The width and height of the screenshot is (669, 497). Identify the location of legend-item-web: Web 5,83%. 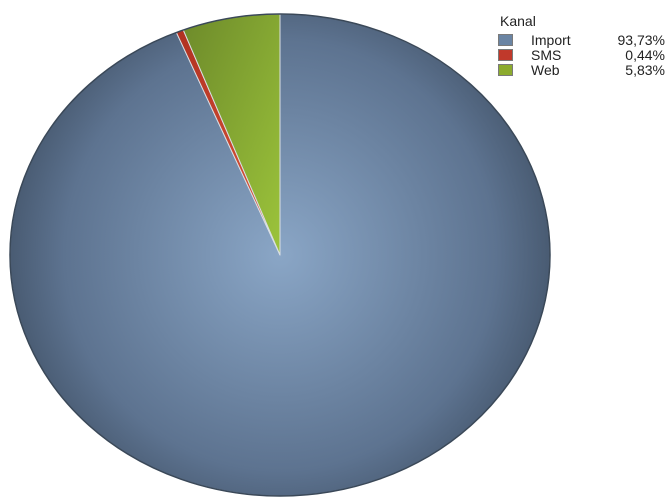
(581, 70).